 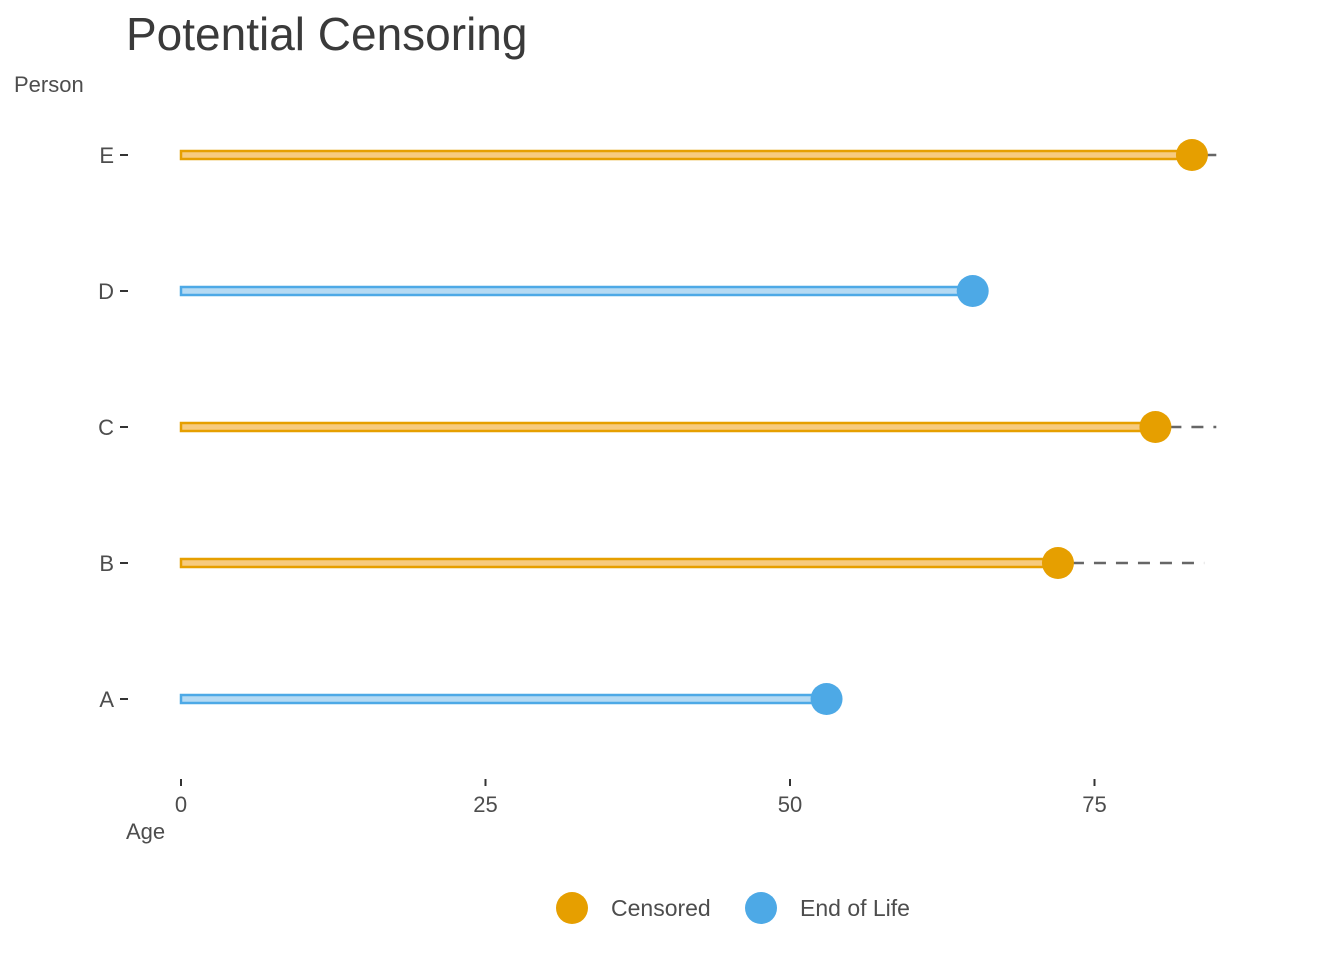 What do you see at coordinates (106, 699) in the screenshot?
I see `y-tick-label: A` at bounding box center [106, 699].